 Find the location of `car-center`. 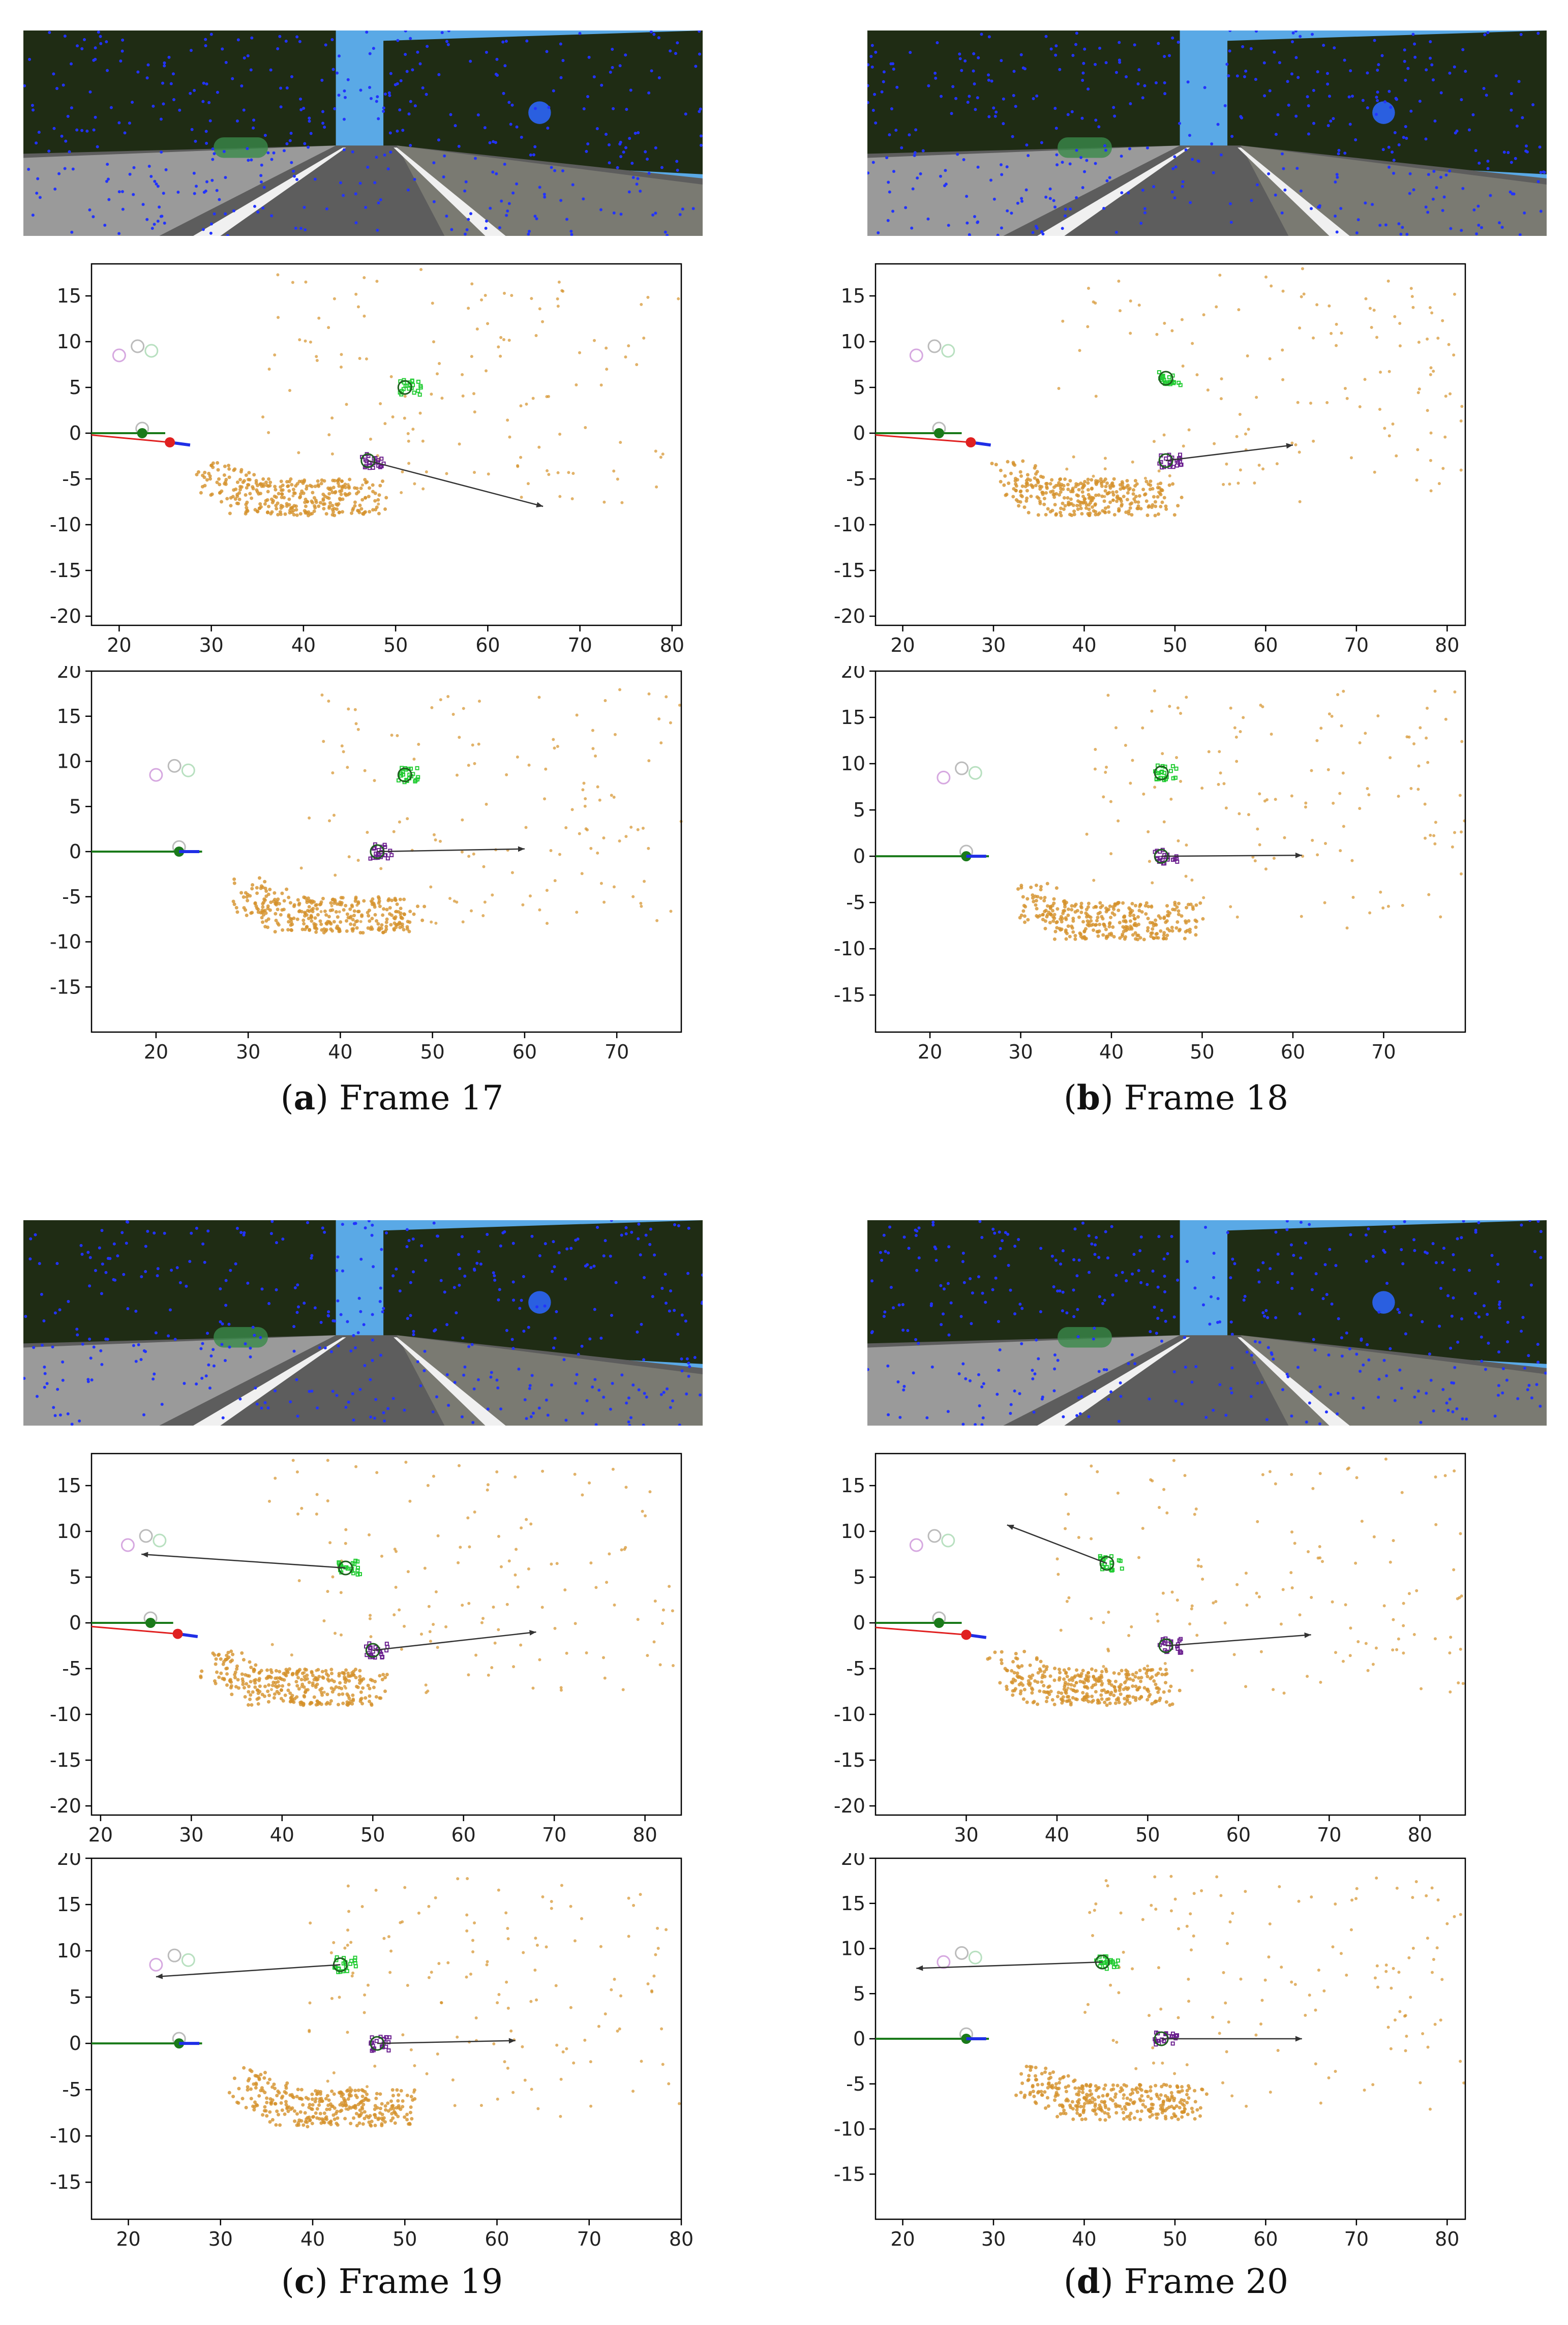

car-center is located at coordinates (404, 774).